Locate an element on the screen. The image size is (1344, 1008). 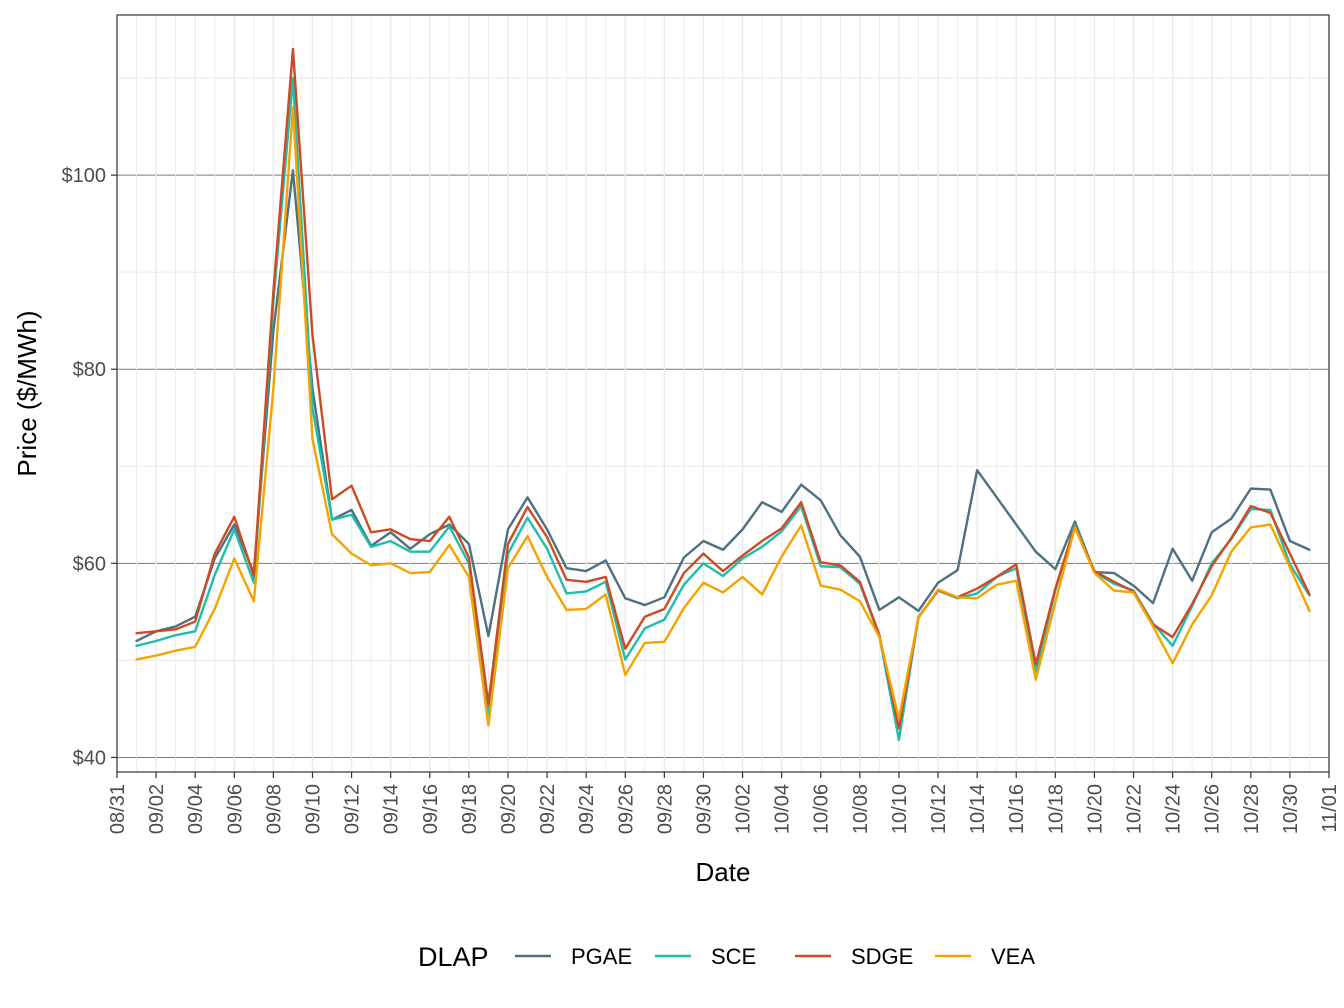
legend-title: DLAP is located at coordinates (453, 957).